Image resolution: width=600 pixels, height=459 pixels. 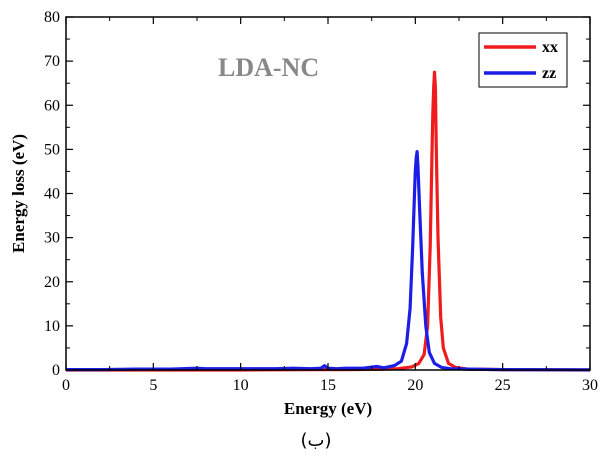 What do you see at coordinates (328, 385) in the screenshot?
I see `x-tick-label: 15` at bounding box center [328, 385].